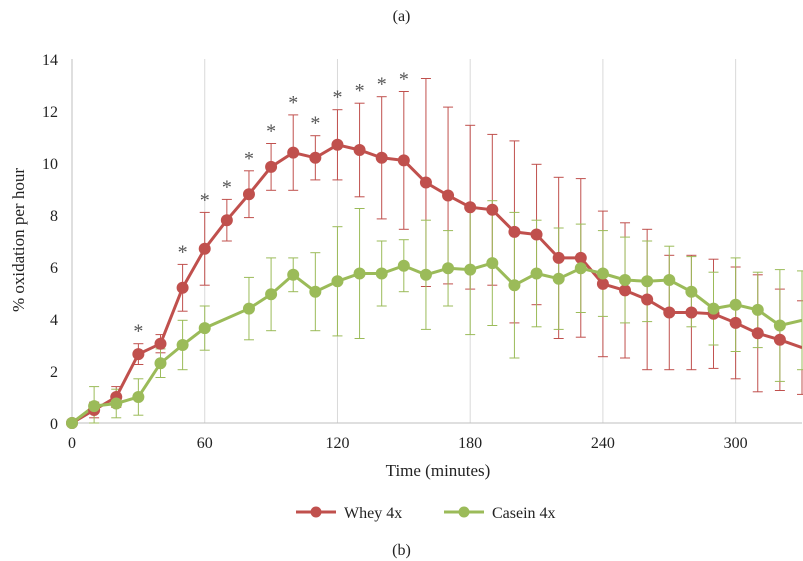  I want to click on panel-label-a: (a), so click(401, 16).